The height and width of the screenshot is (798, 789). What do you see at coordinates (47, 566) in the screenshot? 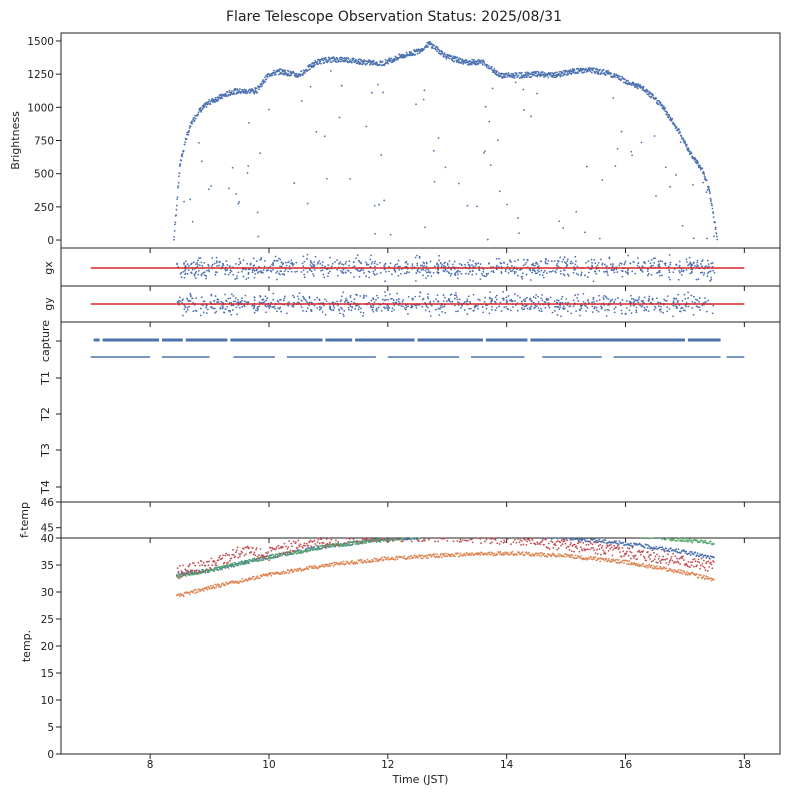
I see `y-tick-label: 35` at bounding box center [47, 566].